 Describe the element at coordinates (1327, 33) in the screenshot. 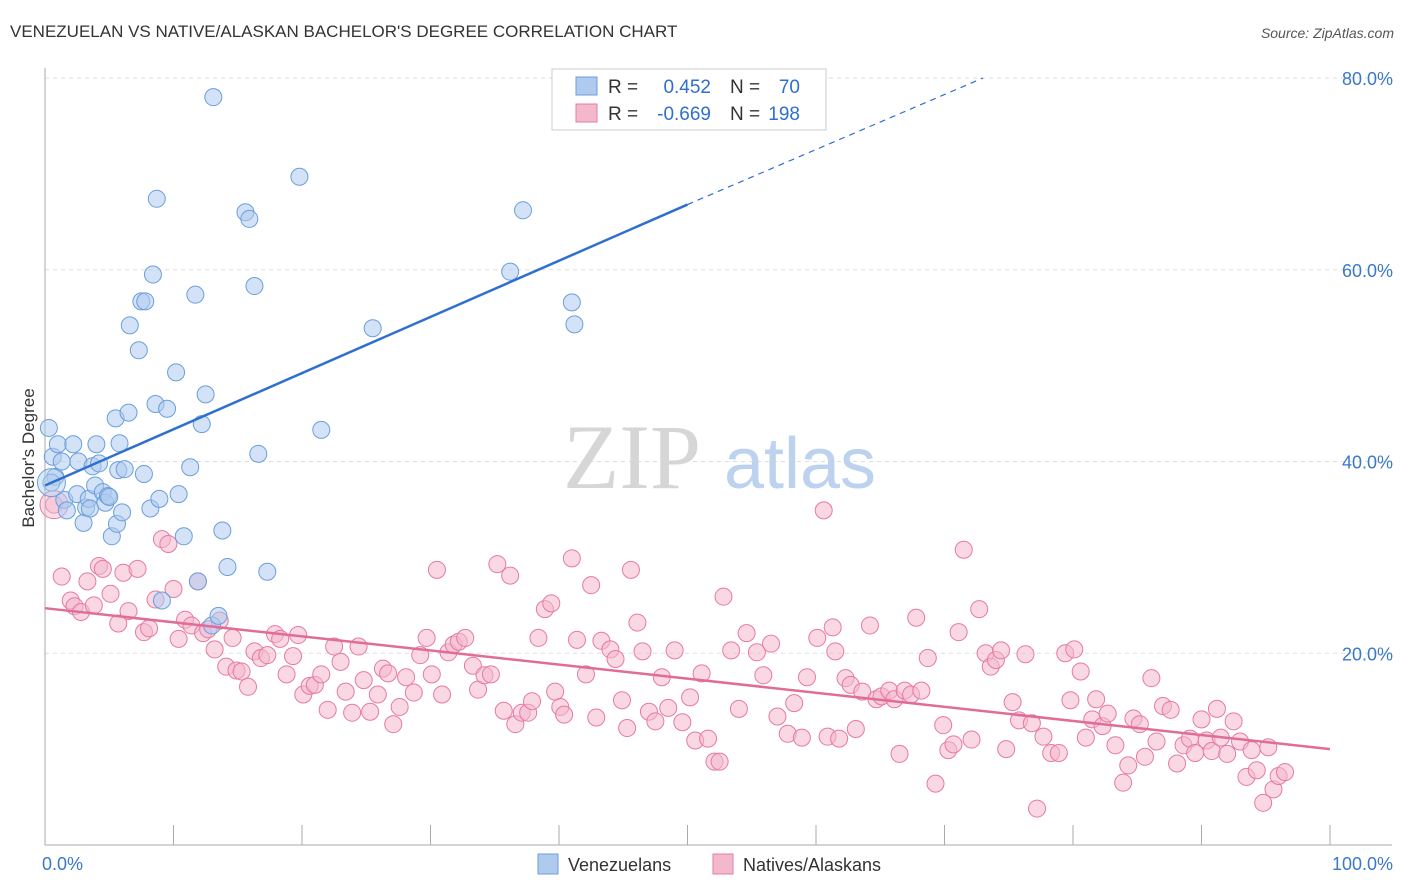

I see `source-credit: Source: ZipAtlas.com` at that location.